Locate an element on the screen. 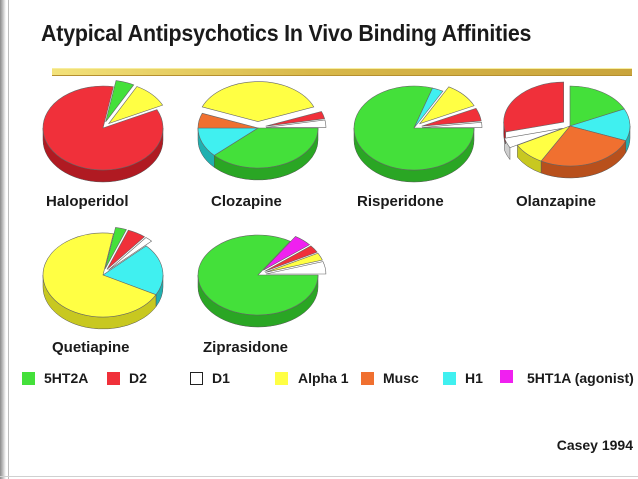 The width and height of the screenshot is (638, 479). pie-label-risperidone: Risperidone is located at coordinates (400, 201).